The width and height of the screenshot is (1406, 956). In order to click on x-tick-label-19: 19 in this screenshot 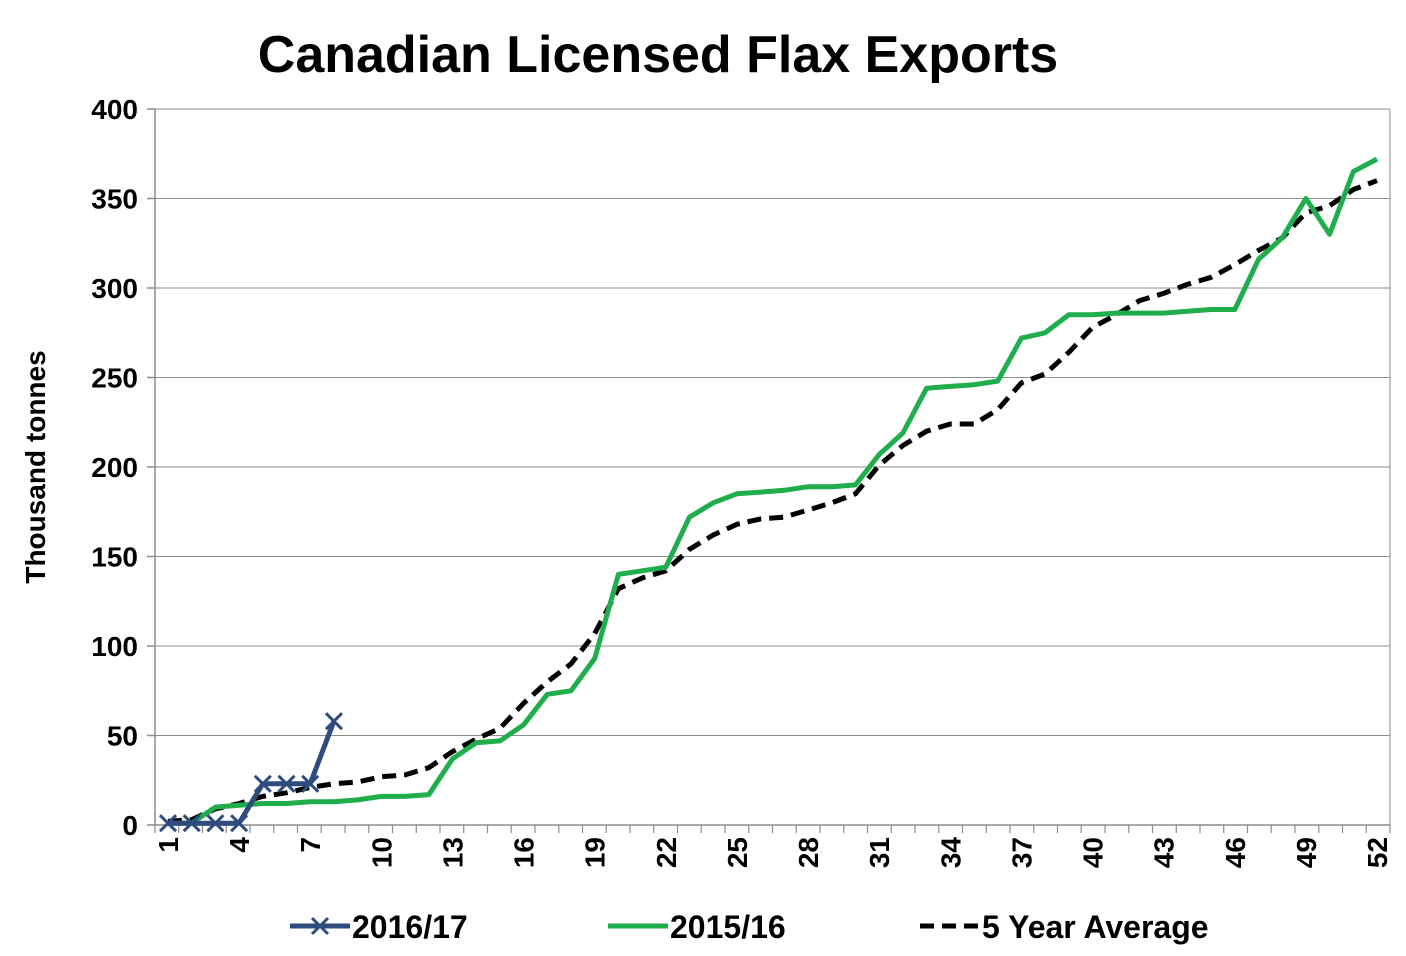, I will do `click(595, 852)`.